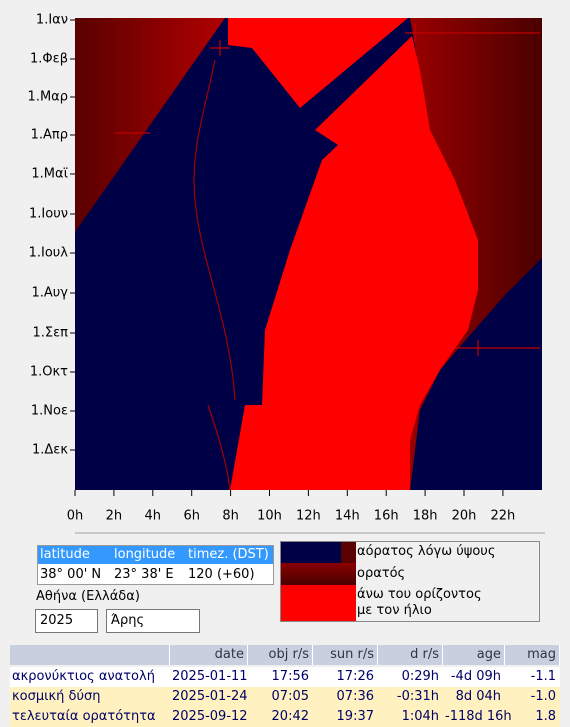 The width and height of the screenshot is (570, 727). What do you see at coordinates (347, 516) in the screenshot?
I see `hour-label: 14h` at bounding box center [347, 516].